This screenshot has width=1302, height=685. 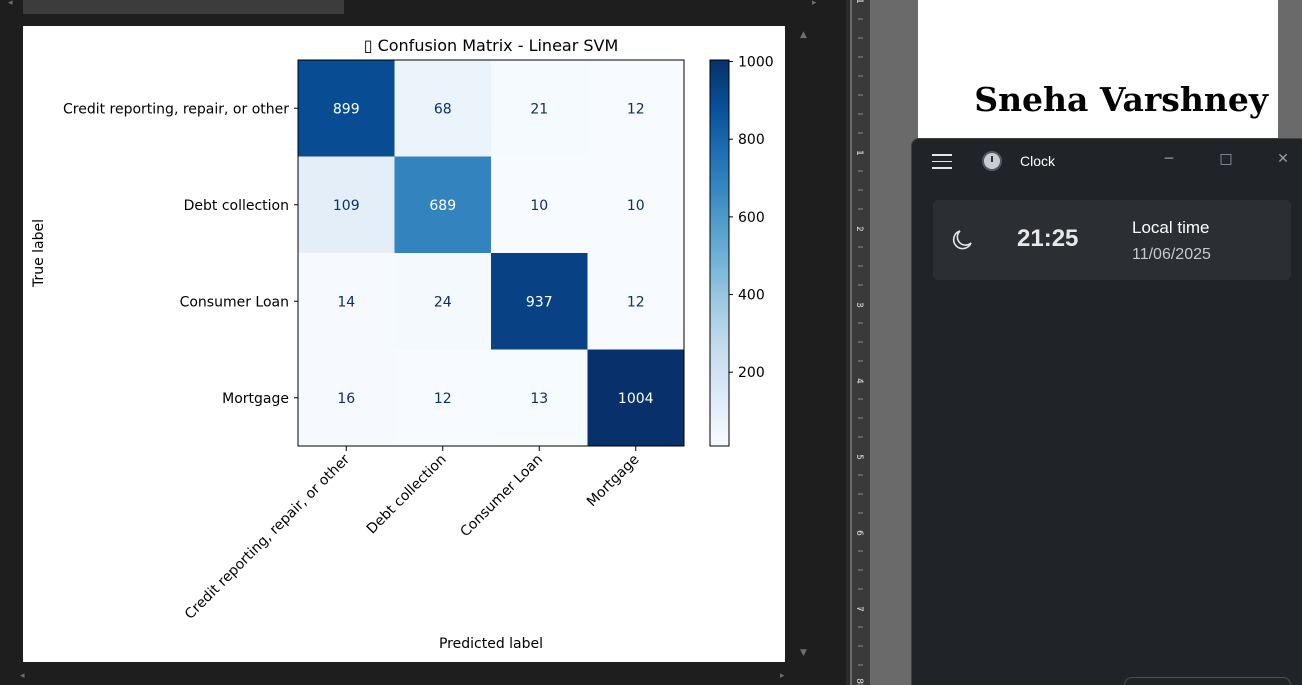 What do you see at coordinates (942, 161) in the screenshot?
I see `hamburger-icon` at bounding box center [942, 161].